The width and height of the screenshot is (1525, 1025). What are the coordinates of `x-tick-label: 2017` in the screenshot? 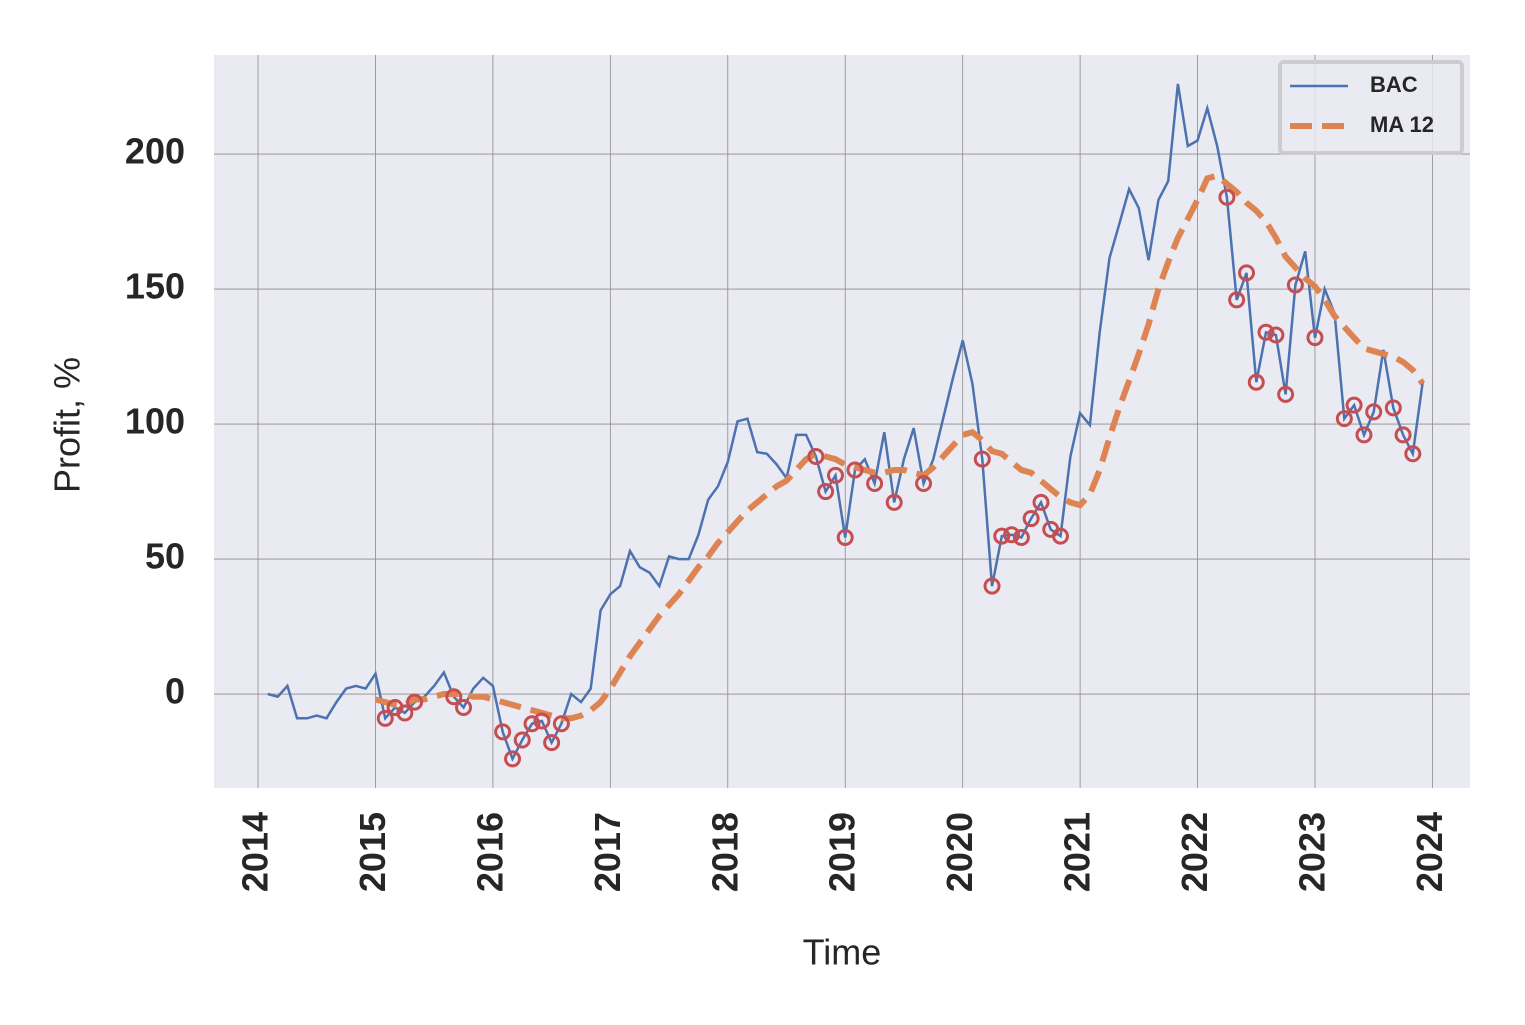 It's located at (607, 852).